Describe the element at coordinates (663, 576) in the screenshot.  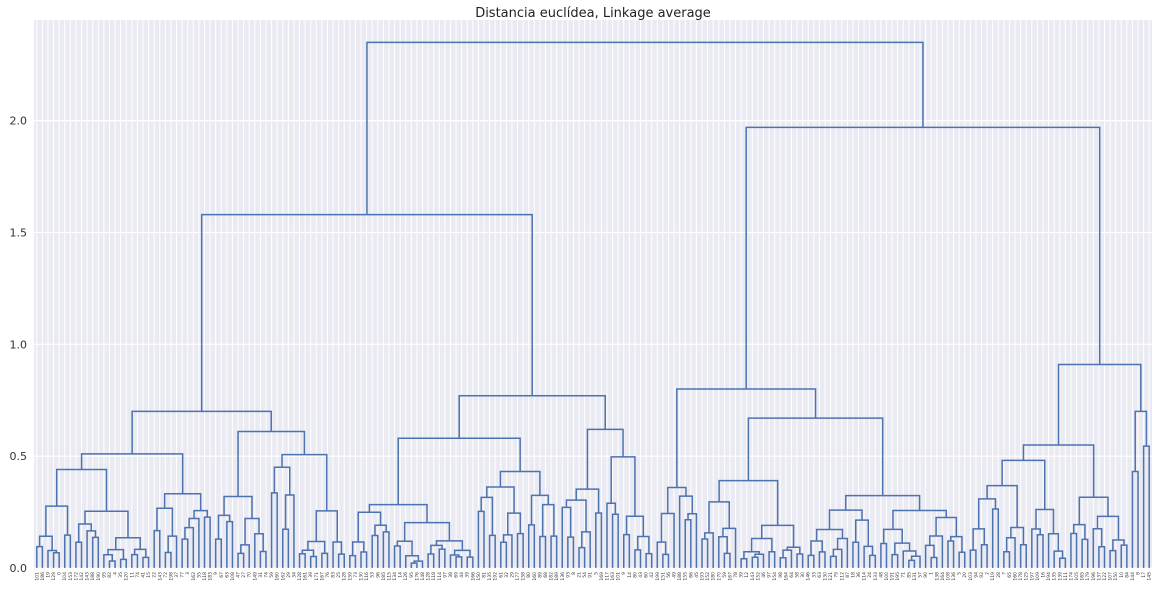
I see `leaf-label: 151` at that location.